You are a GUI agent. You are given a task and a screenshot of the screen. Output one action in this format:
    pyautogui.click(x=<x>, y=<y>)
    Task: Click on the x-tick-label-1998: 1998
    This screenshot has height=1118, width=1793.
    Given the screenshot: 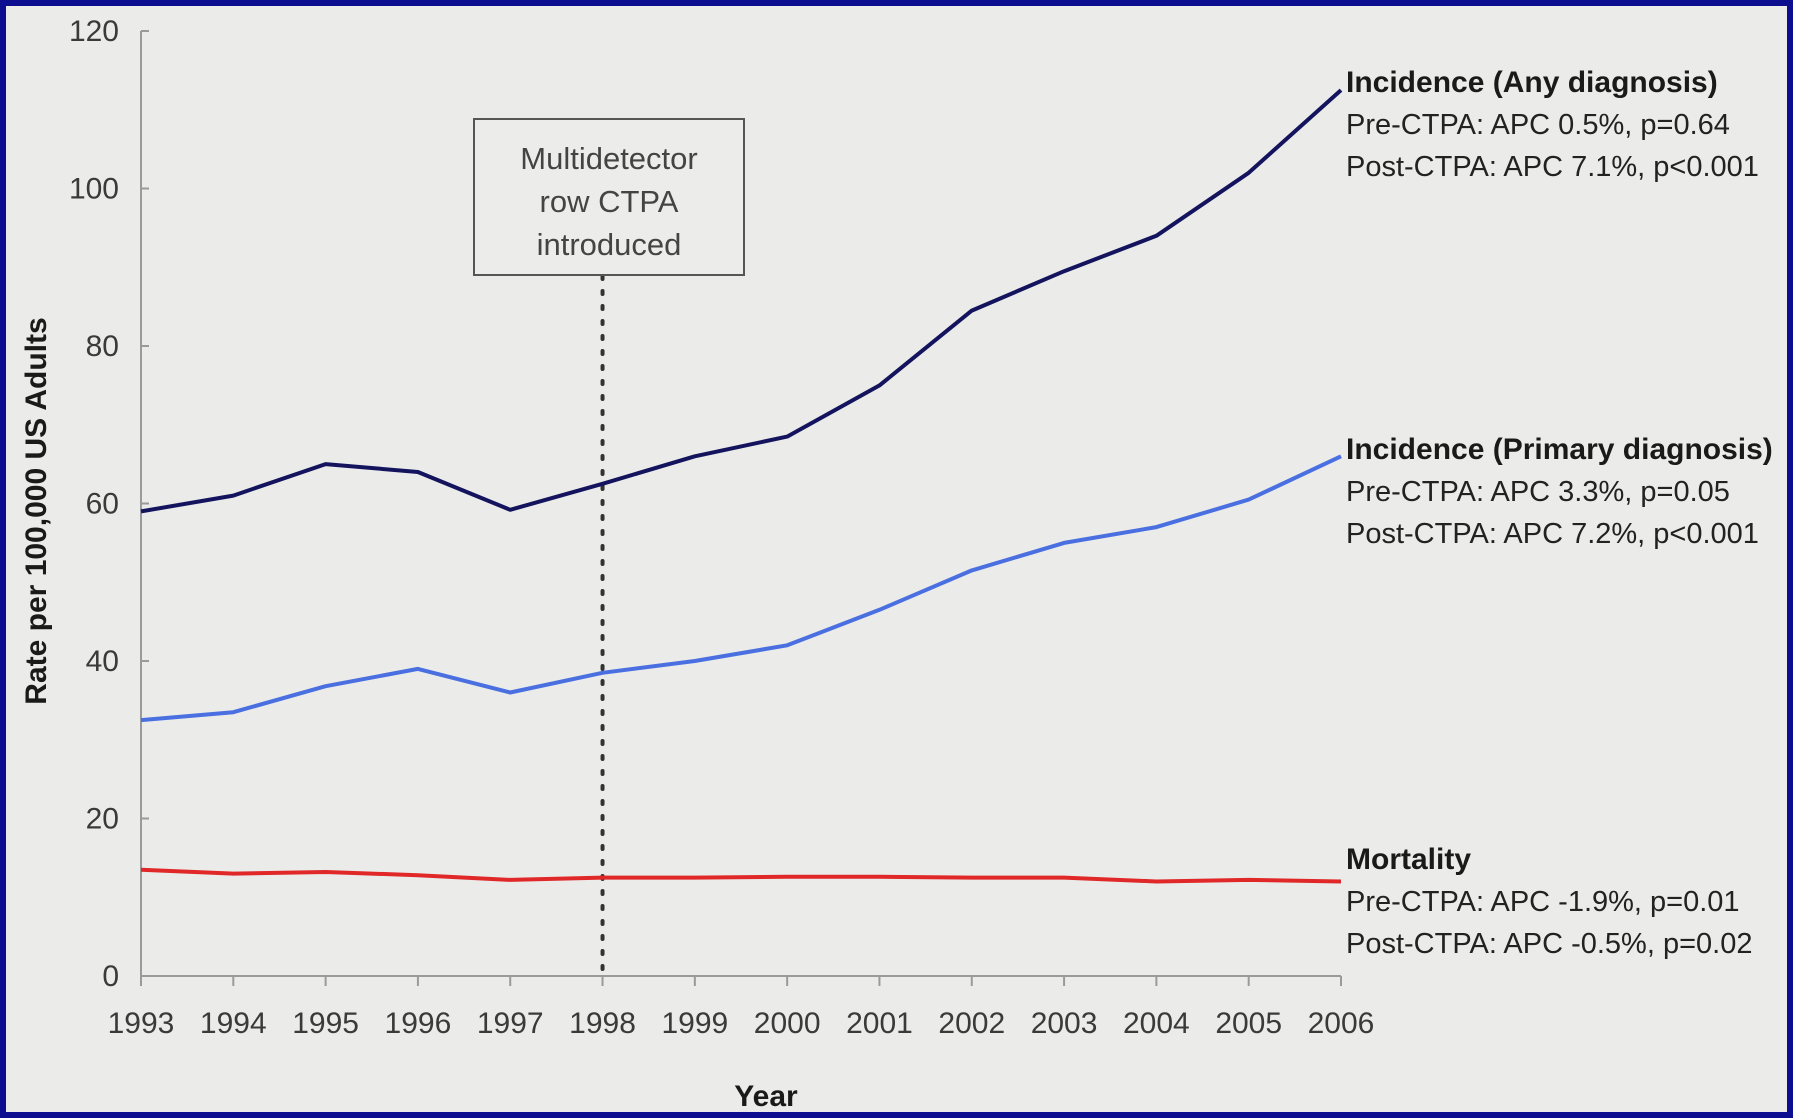 What is the action you would take?
    pyautogui.click(x=602, y=1023)
    